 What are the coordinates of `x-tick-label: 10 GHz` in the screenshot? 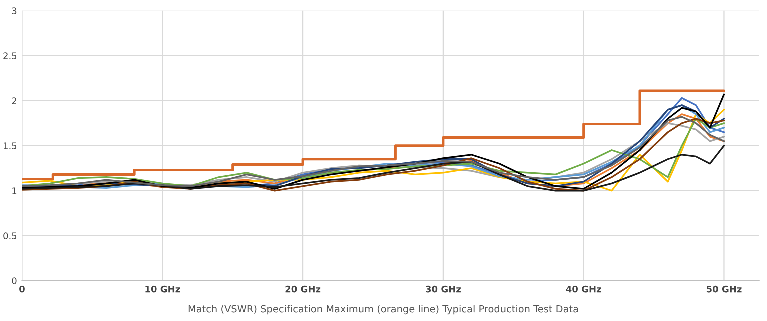 It's located at (163, 289).